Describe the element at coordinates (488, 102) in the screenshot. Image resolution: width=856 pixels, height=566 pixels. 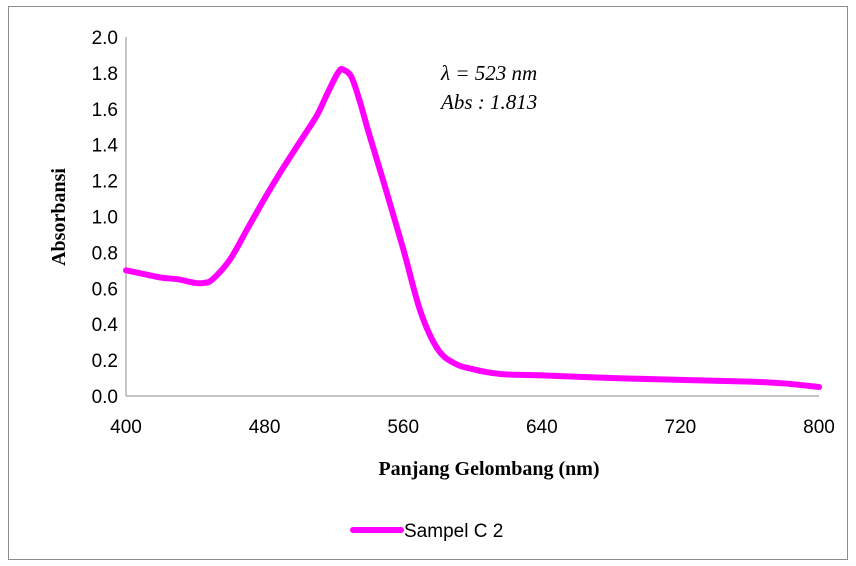
I see `annotation-absorbance: Abs : 1.813` at that location.